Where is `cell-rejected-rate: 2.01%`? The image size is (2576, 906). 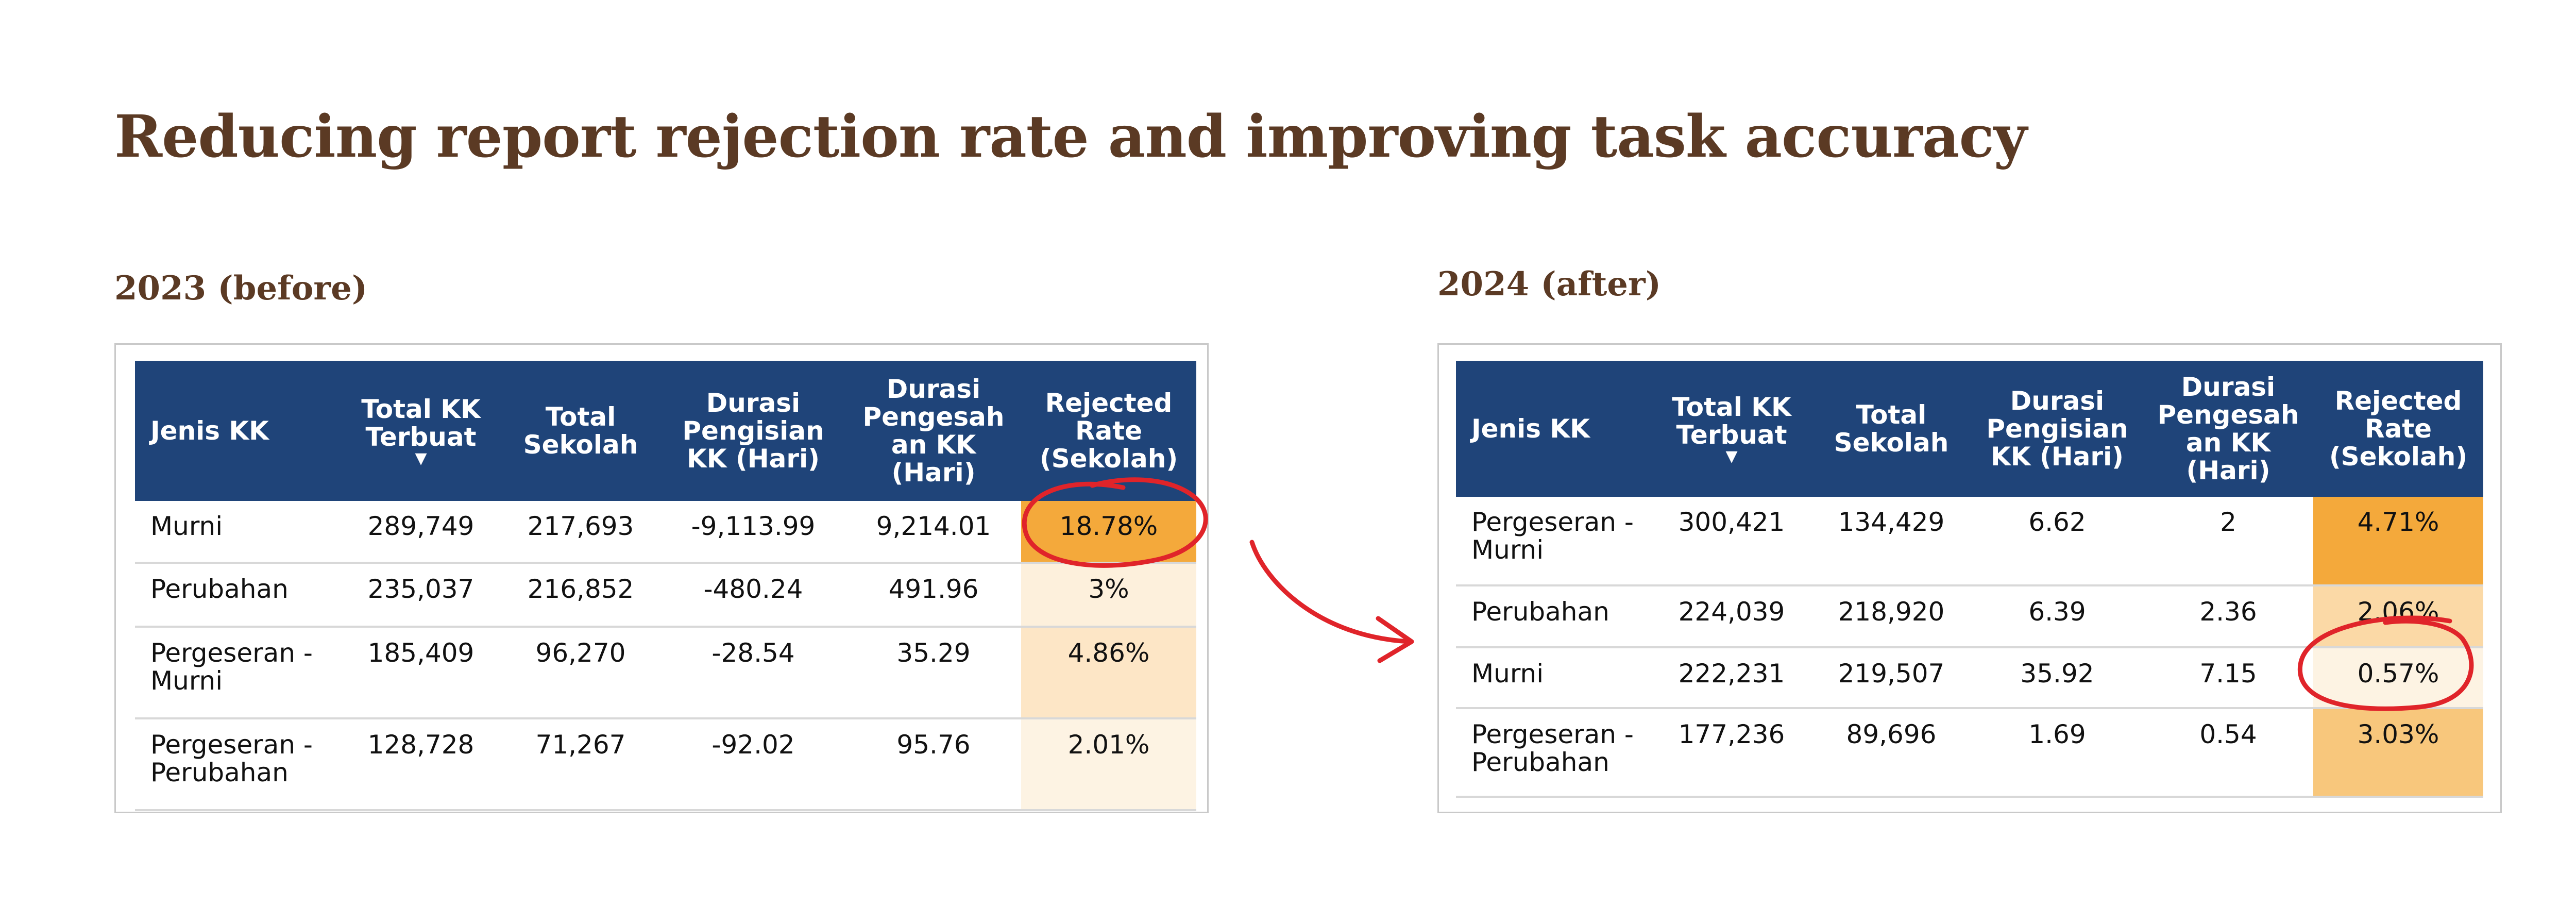
cell-rejected-rate: 2.01% is located at coordinates (1108, 764).